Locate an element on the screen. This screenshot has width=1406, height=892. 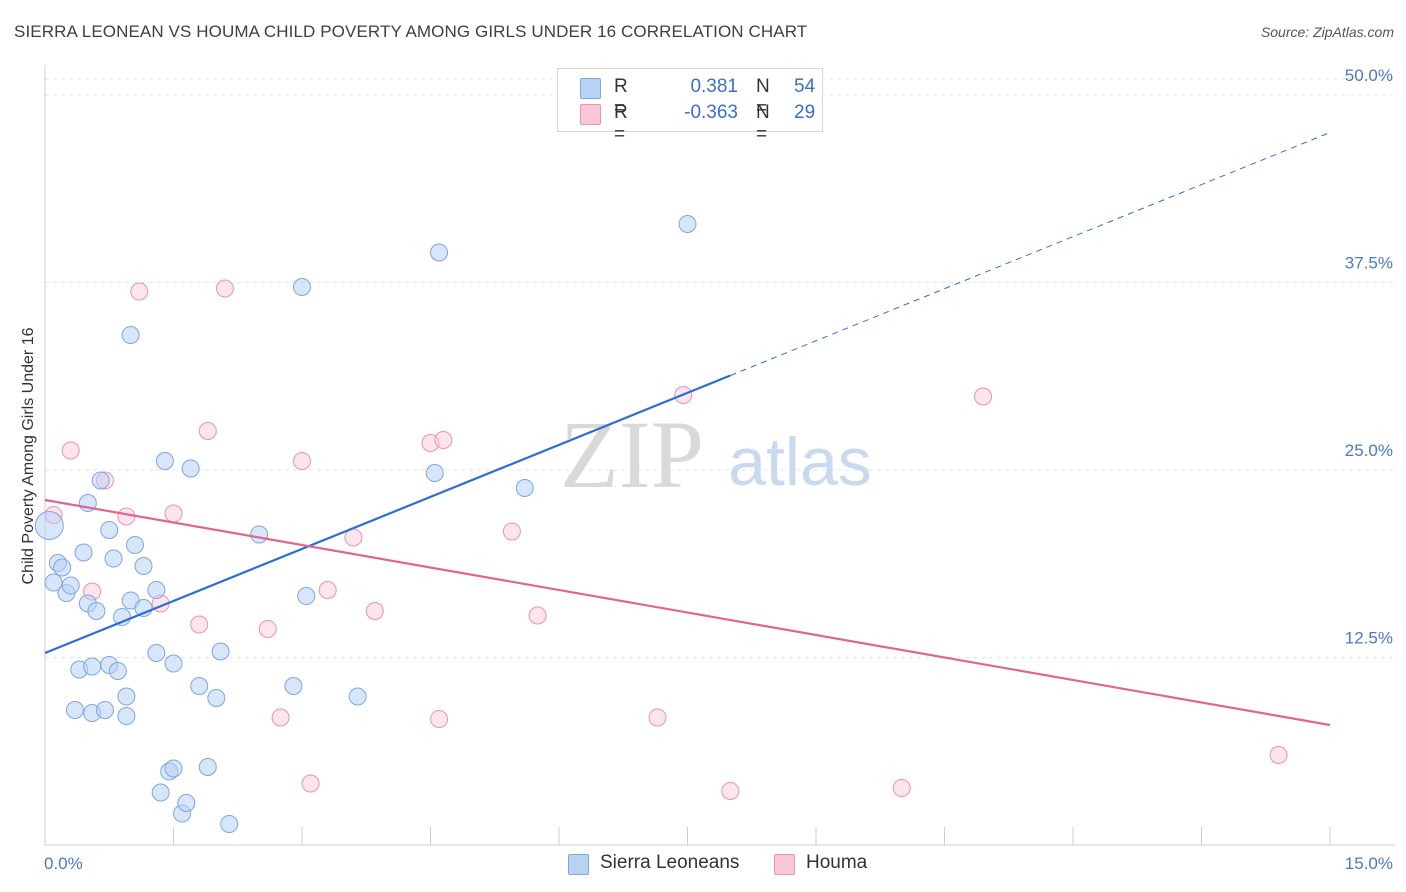
y-tick-label: 50.0% is located at coordinates (1369, 75).